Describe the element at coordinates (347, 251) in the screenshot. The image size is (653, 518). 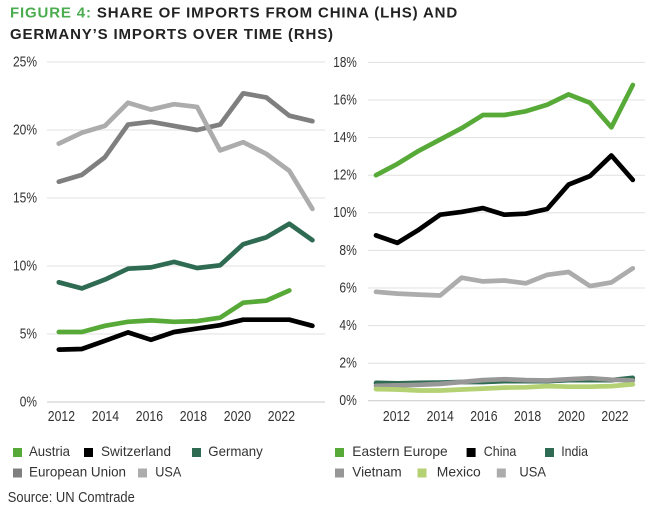
I see `svg-text: 8%` at that location.